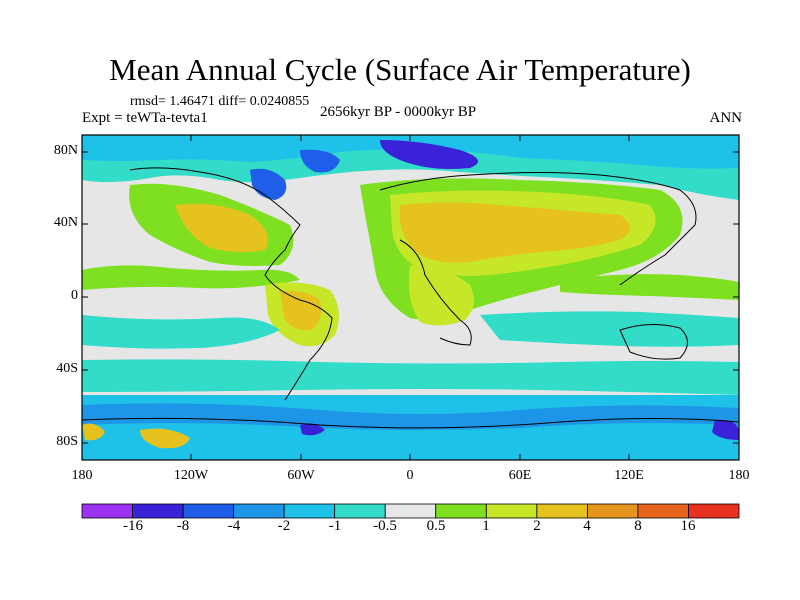  I want to click on colorbar-label-minus8: -8, so click(183, 526).